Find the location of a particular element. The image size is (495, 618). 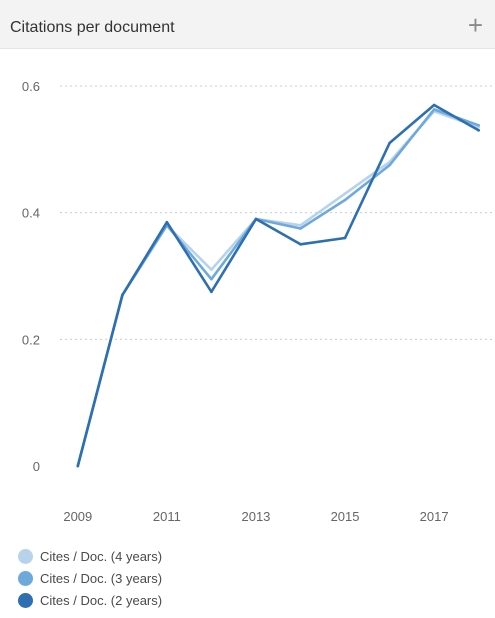

legend-item-2-years: Cites / Doc. (2 years) is located at coordinates (90, 600).